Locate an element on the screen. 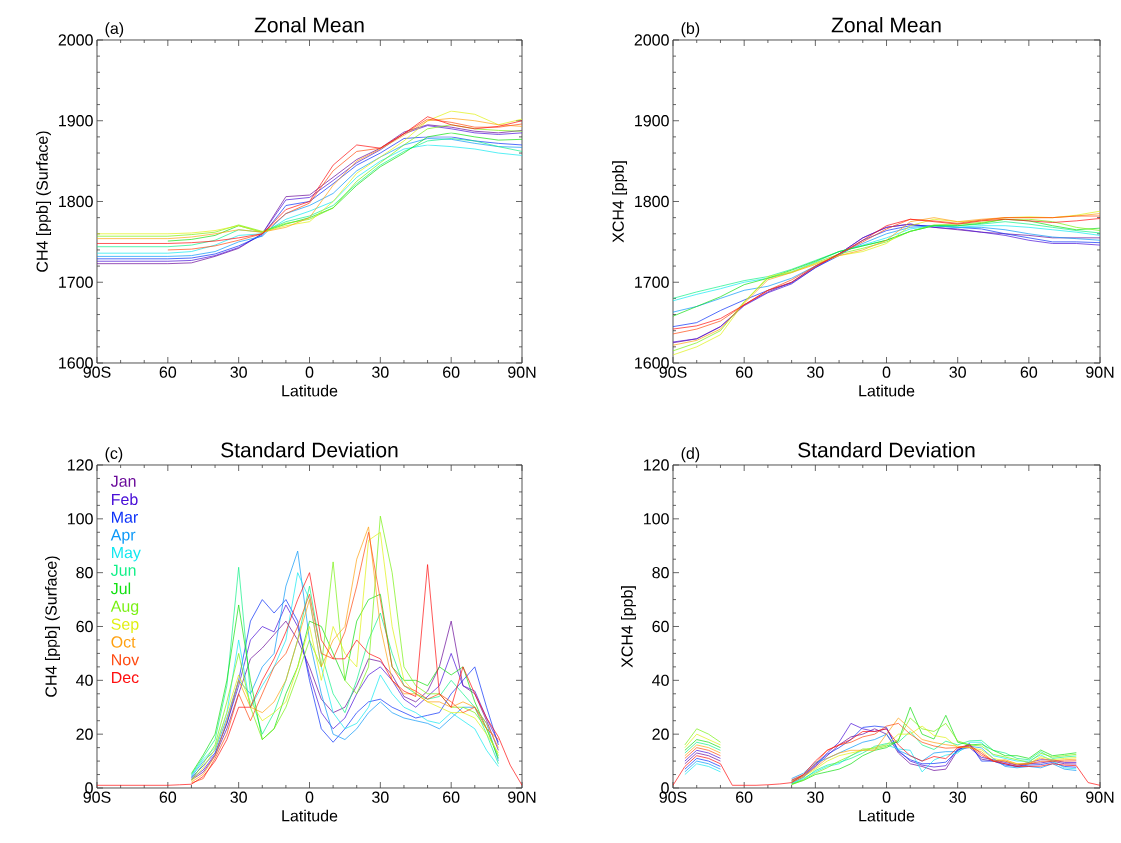 The image size is (1121, 843). text: Apr is located at coordinates (123, 536).